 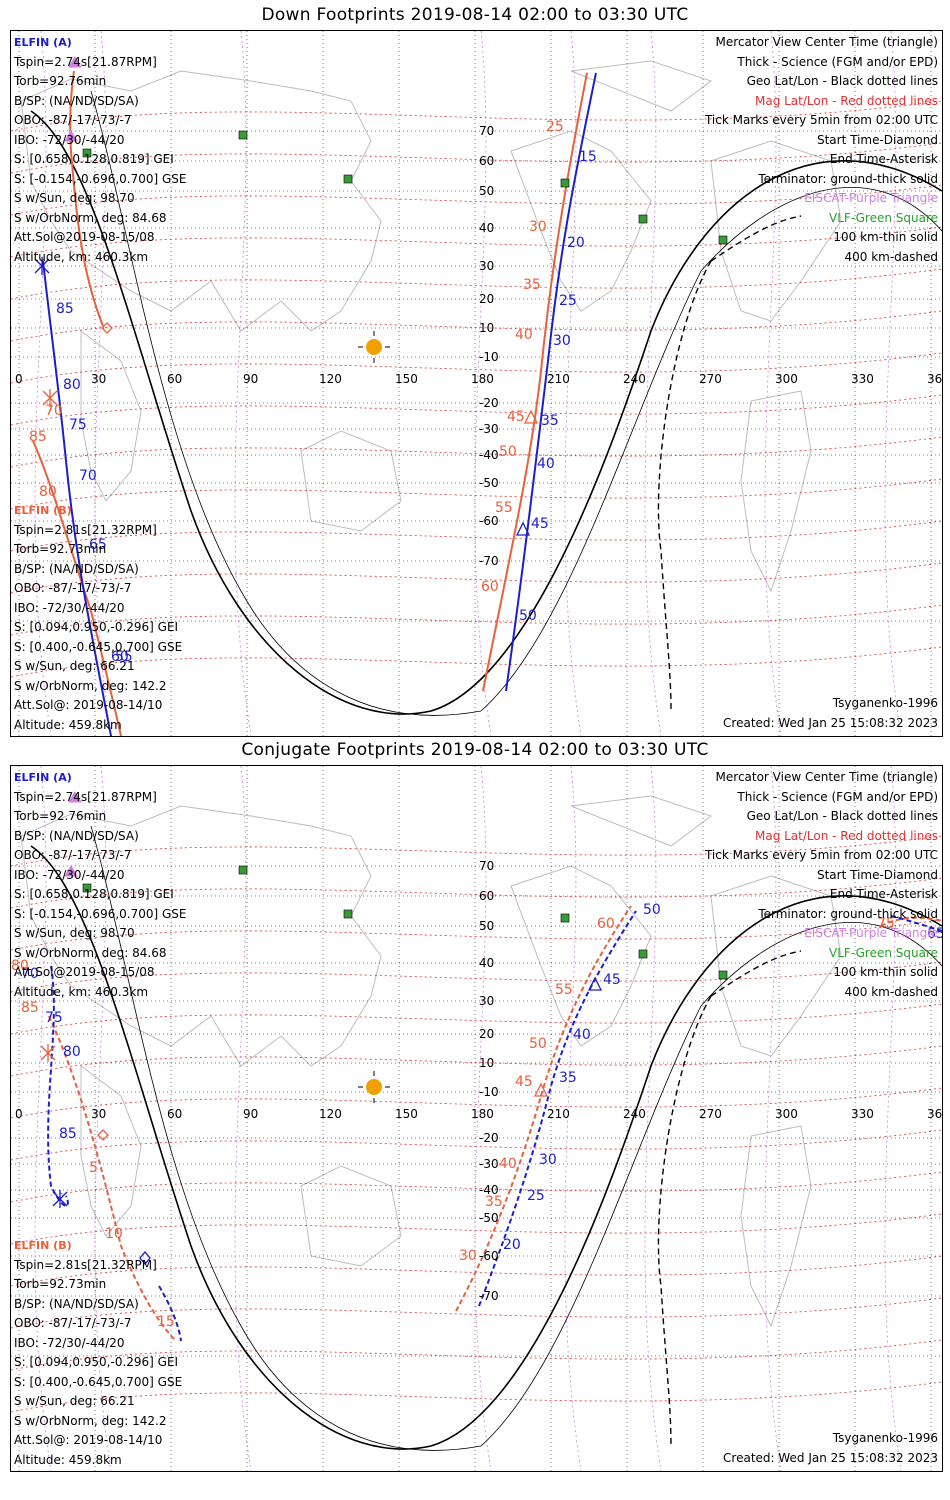 What do you see at coordinates (74, 198) in the screenshot?
I see `elfin-a-line: S w/Sun, deg: 98.70` at bounding box center [74, 198].